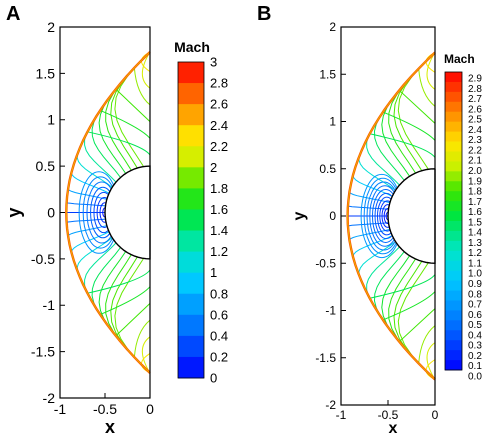  What do you see at coordinates (475, 140) in the screenshot?
I see `colorbar-label: 2.3` at bounding box center [475, 140].